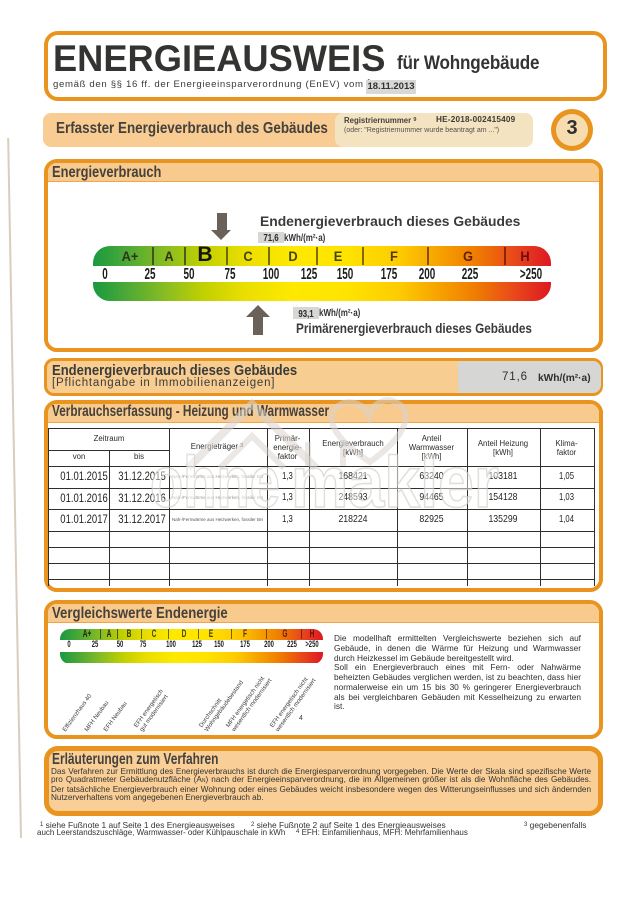 The image size is (637, 900). I want to click on svg-text: makler, so click(395, 483).